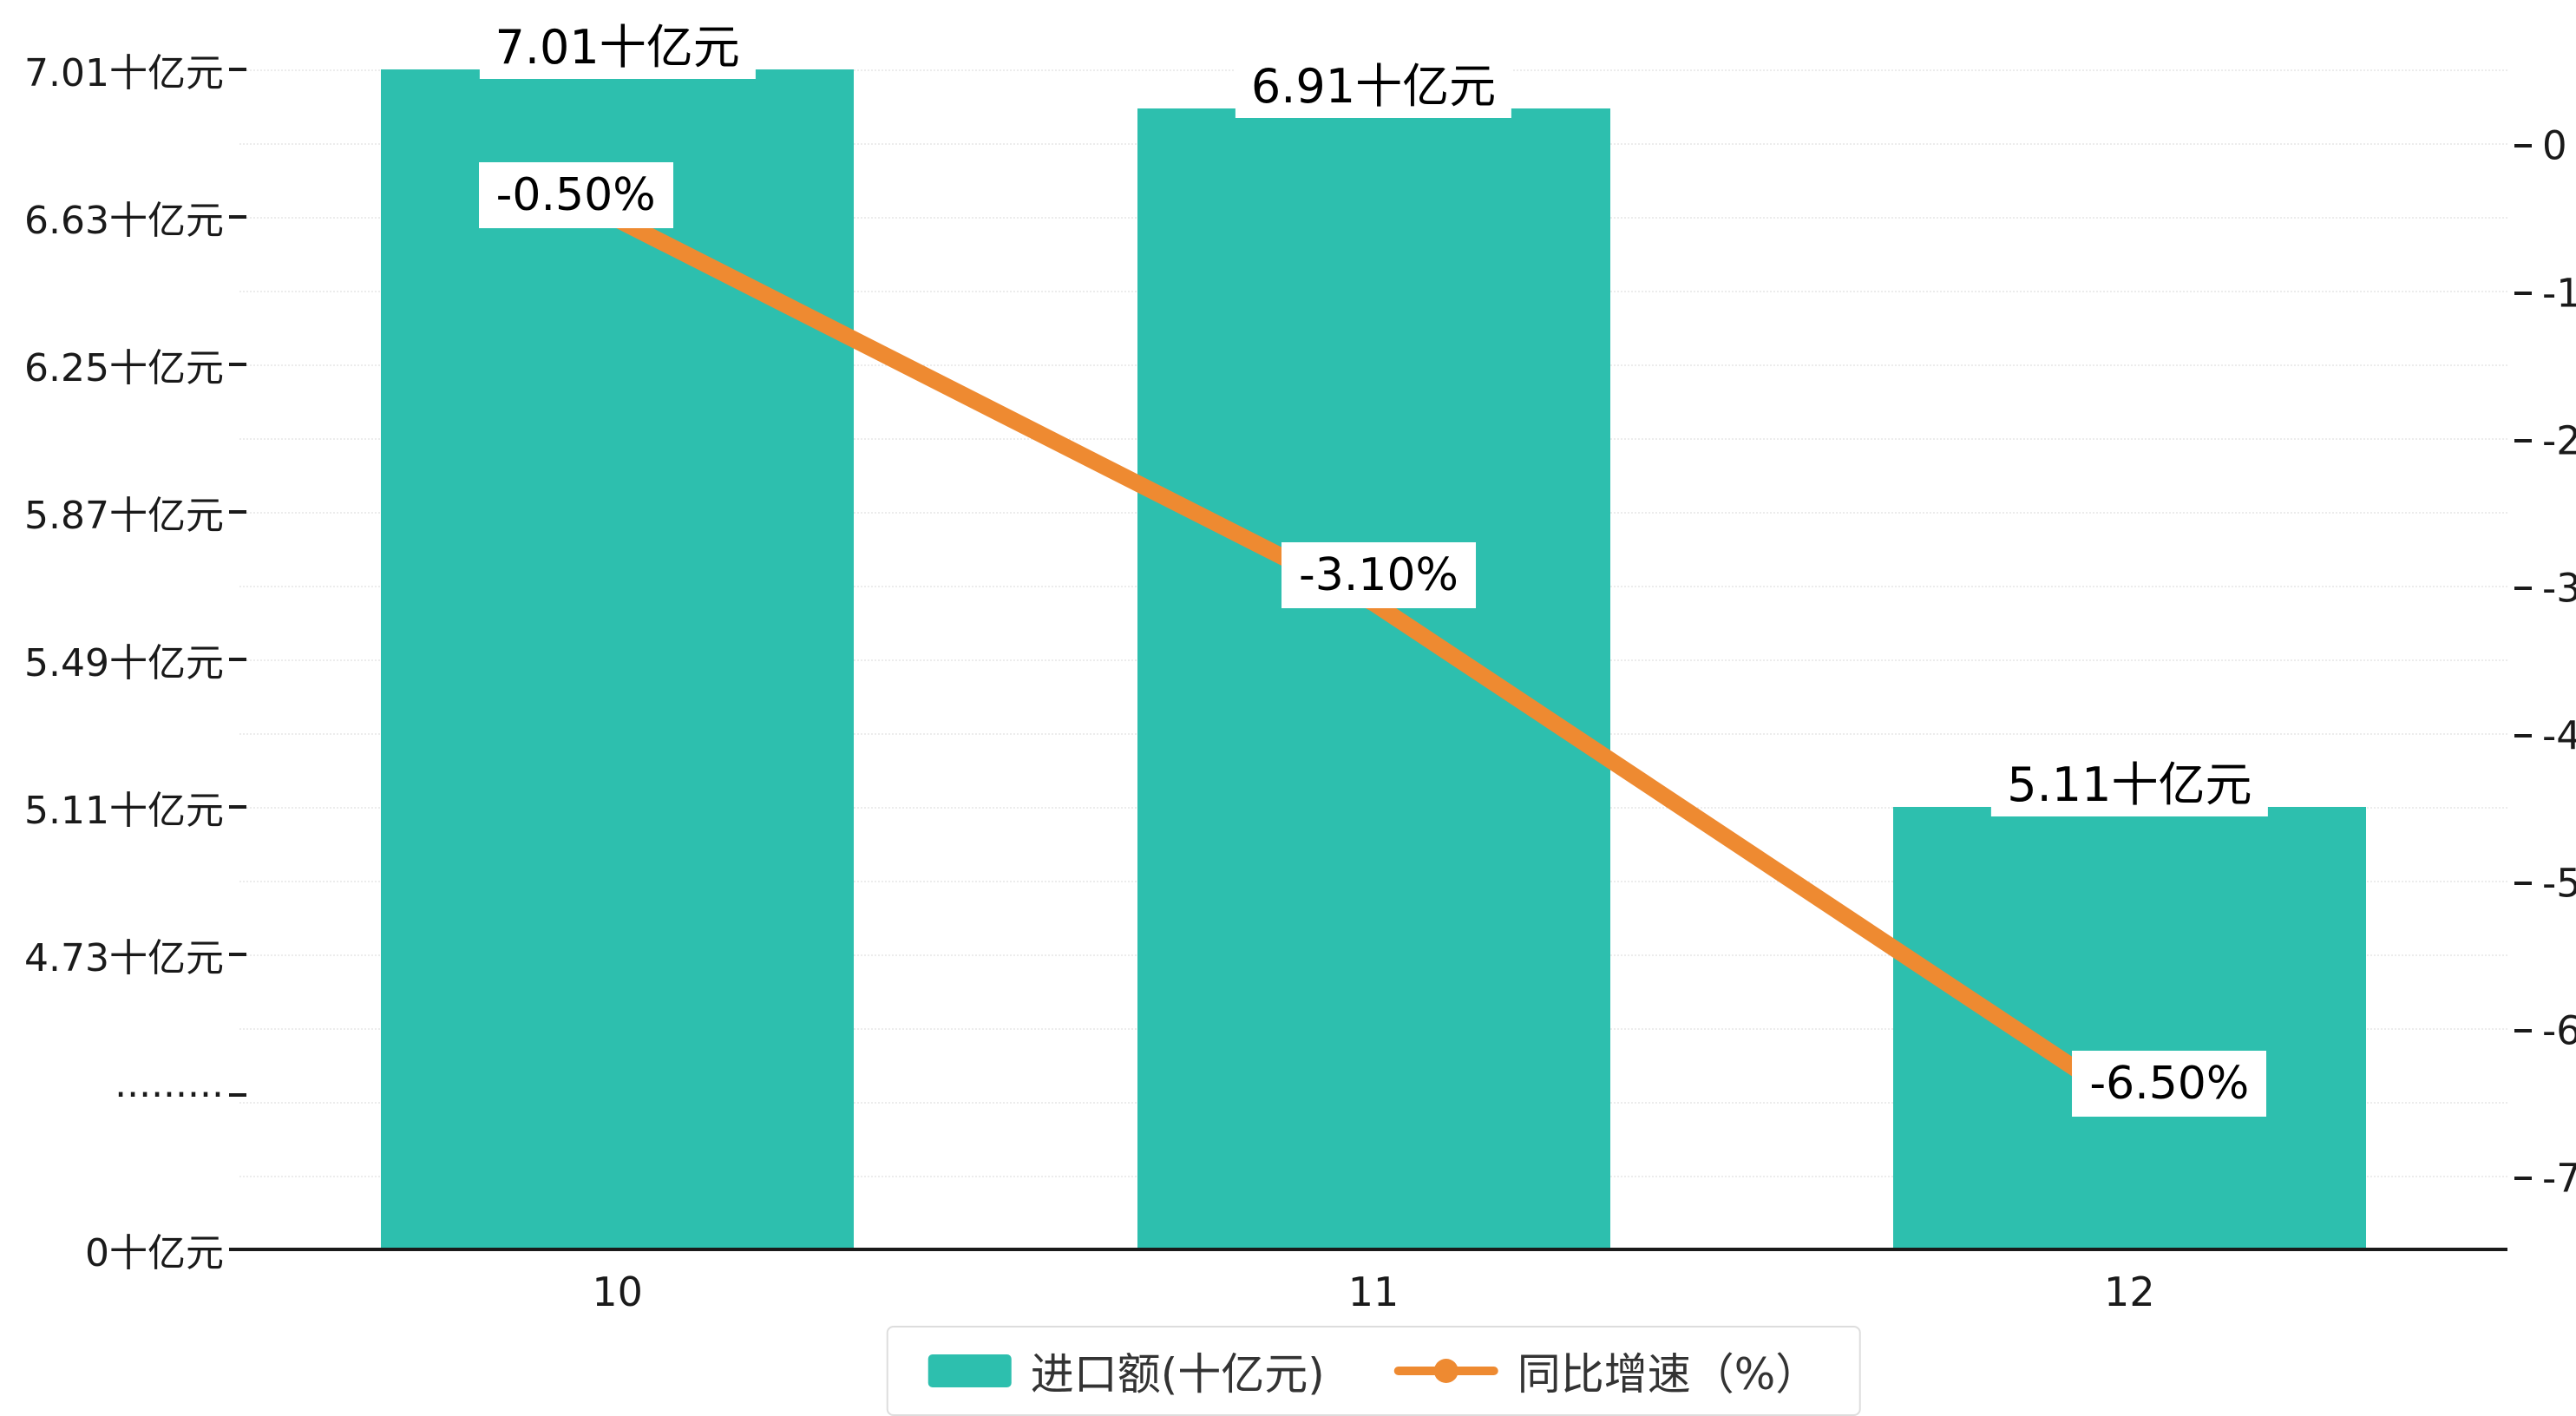 Image resolution: width=2576 pixels, height=1416 pixels. I want to click on left-axis-tick-label: 4.73十亿元, so click(124, 958).